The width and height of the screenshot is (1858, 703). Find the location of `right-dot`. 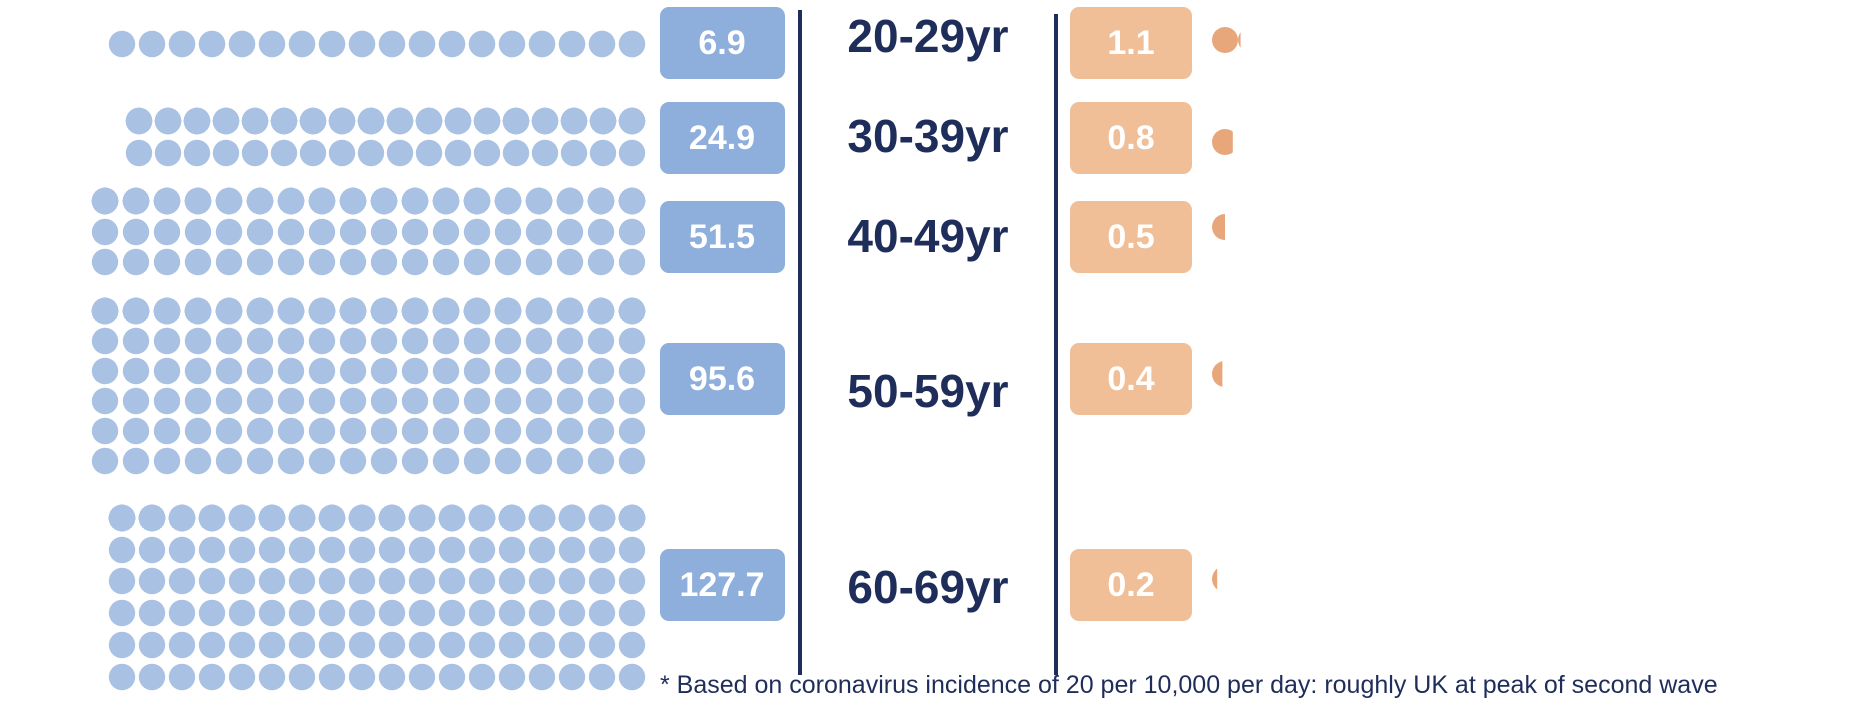

right-dot is located at coordinates (1225, 40).